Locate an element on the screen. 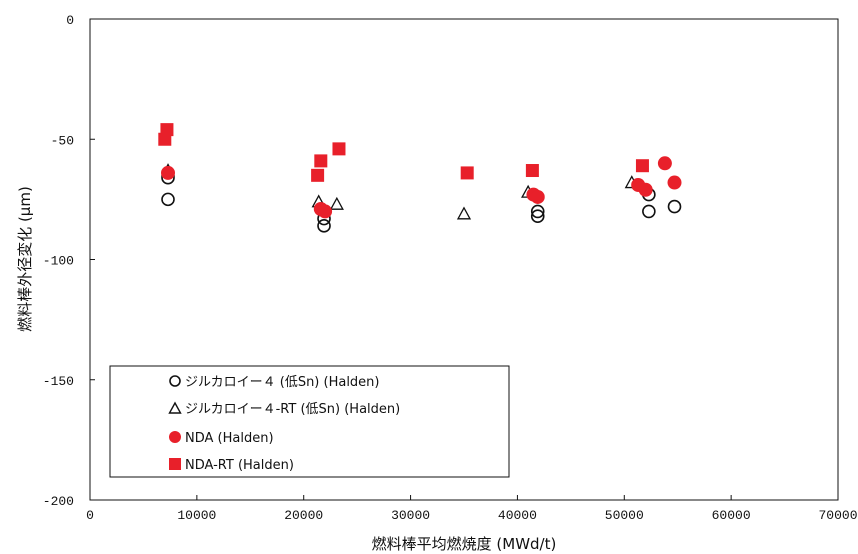 This screenshot has width=858, height=554. legend-label-zircaloy4-rt: ジルカロイー４-RT (低Sn) (Halden) is located at coordinates (292, 409).